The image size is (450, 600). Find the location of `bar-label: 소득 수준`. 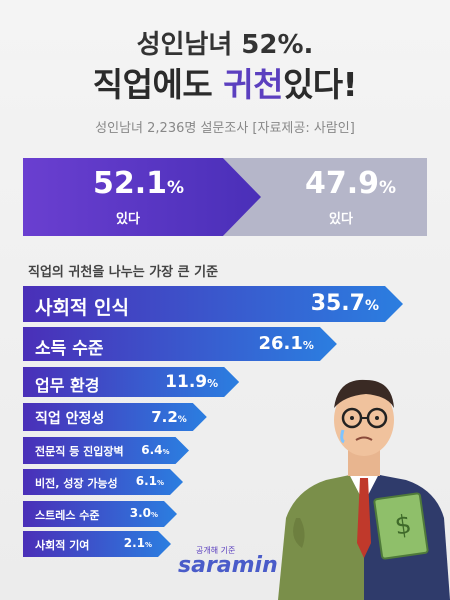

bar-label: 소득 수준 is located at coordinates (69, 348).